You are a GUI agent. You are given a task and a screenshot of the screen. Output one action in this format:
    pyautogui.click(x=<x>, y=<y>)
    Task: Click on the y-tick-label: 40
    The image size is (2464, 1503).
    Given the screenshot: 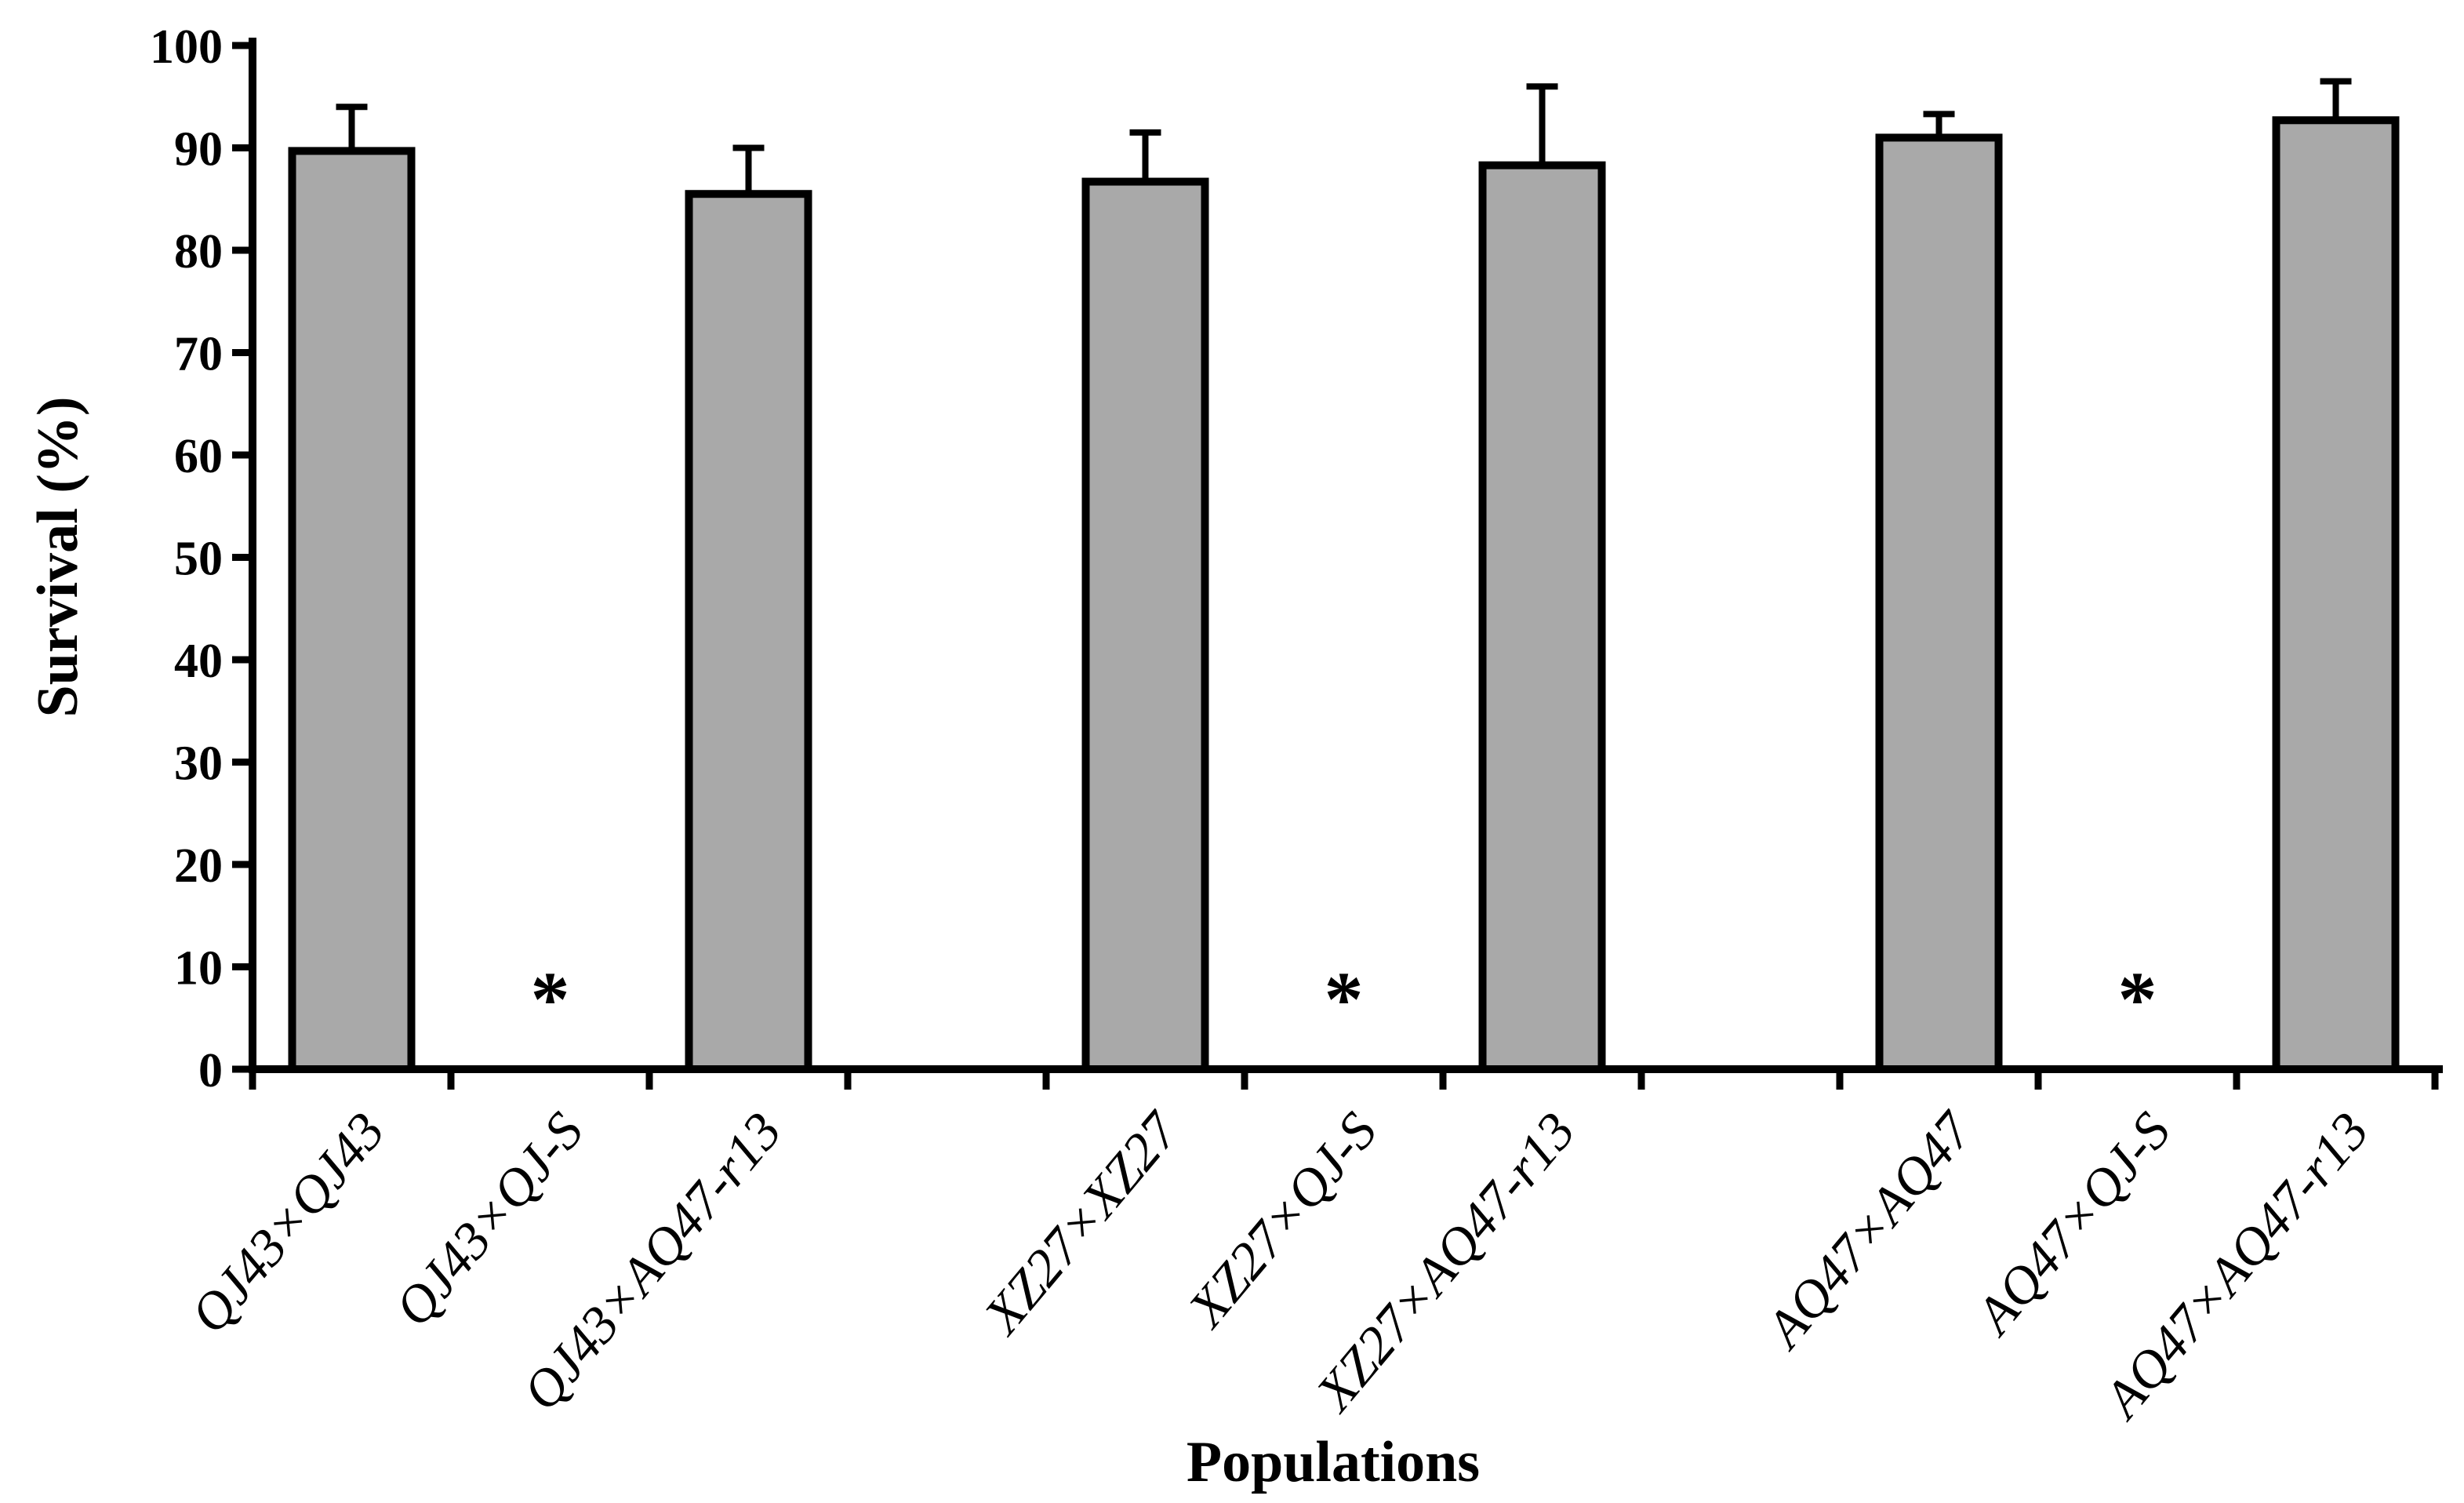 What is the action you would take?
    pyautogui.click(x=198, y=661)
    